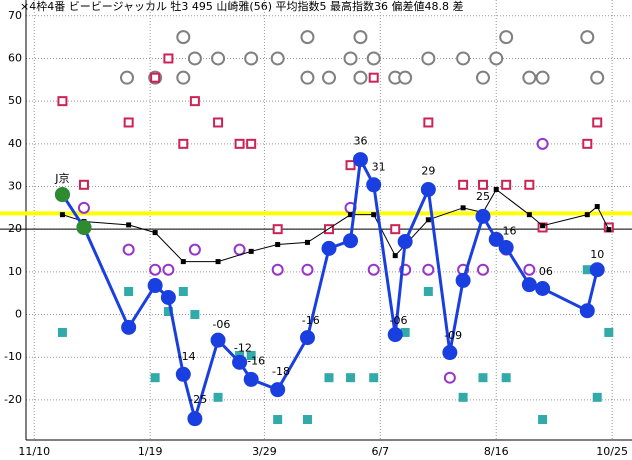 The height and width of the screenshot is (460, 632). What do you see at coordinates (597, 254) in the screenshot?
I see `annotation: 10` at bounding box center [597, 254].